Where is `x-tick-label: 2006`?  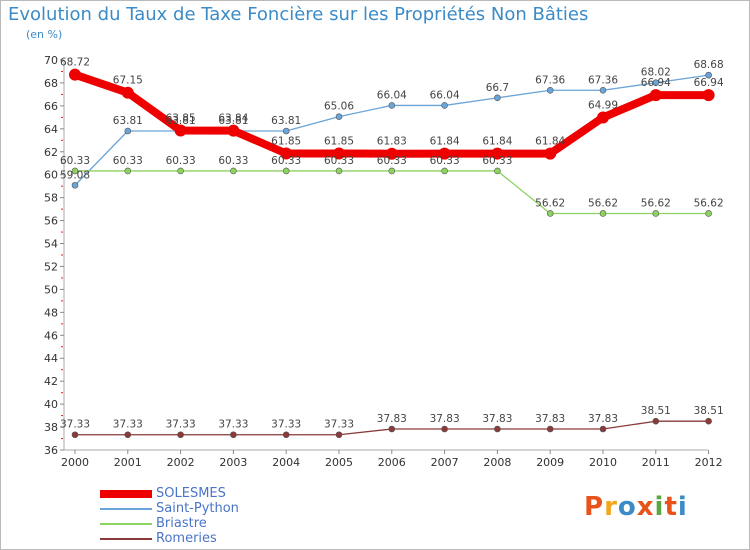
x-tick-label: 2006 is located at coordinates (392, 462).